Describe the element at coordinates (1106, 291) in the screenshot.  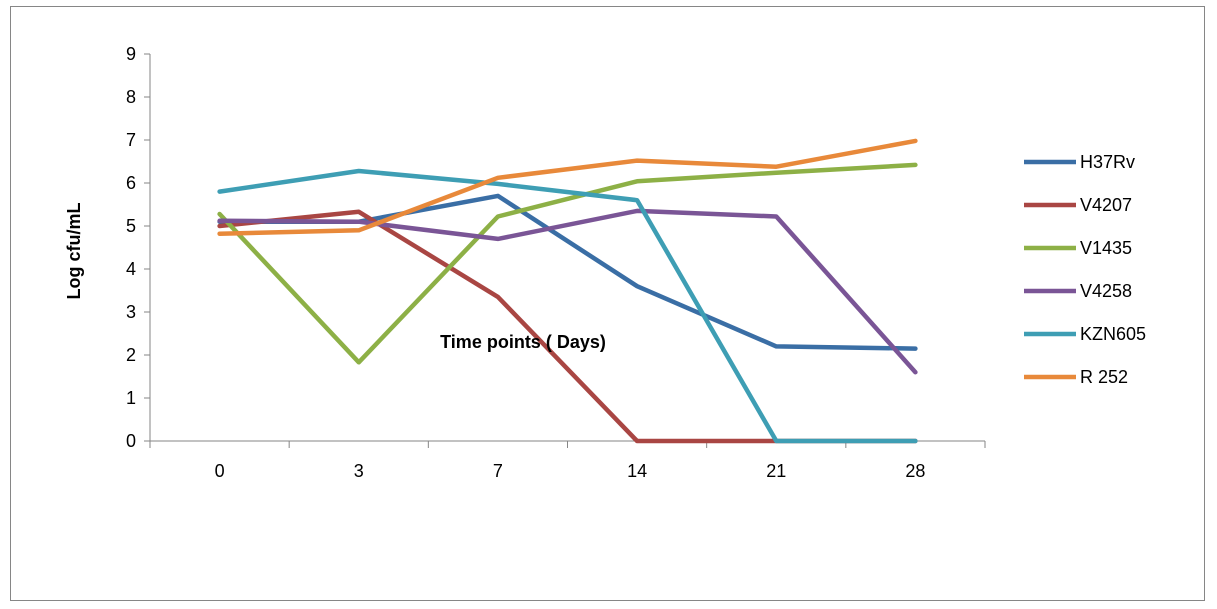
I see `legend-label-v4258: V4258` at that location.